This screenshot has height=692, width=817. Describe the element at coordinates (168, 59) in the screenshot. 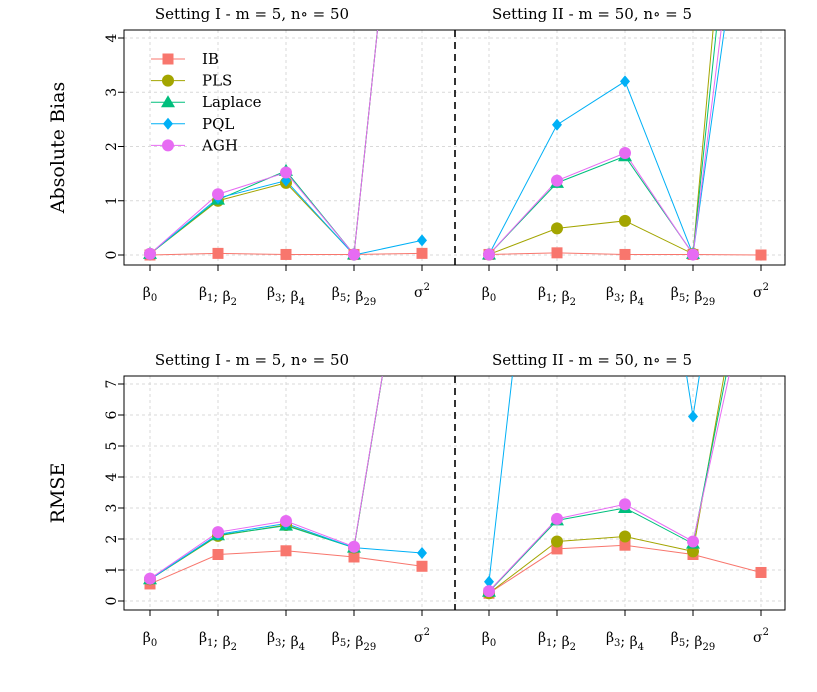

I see `legend-marker-ib` at that location.